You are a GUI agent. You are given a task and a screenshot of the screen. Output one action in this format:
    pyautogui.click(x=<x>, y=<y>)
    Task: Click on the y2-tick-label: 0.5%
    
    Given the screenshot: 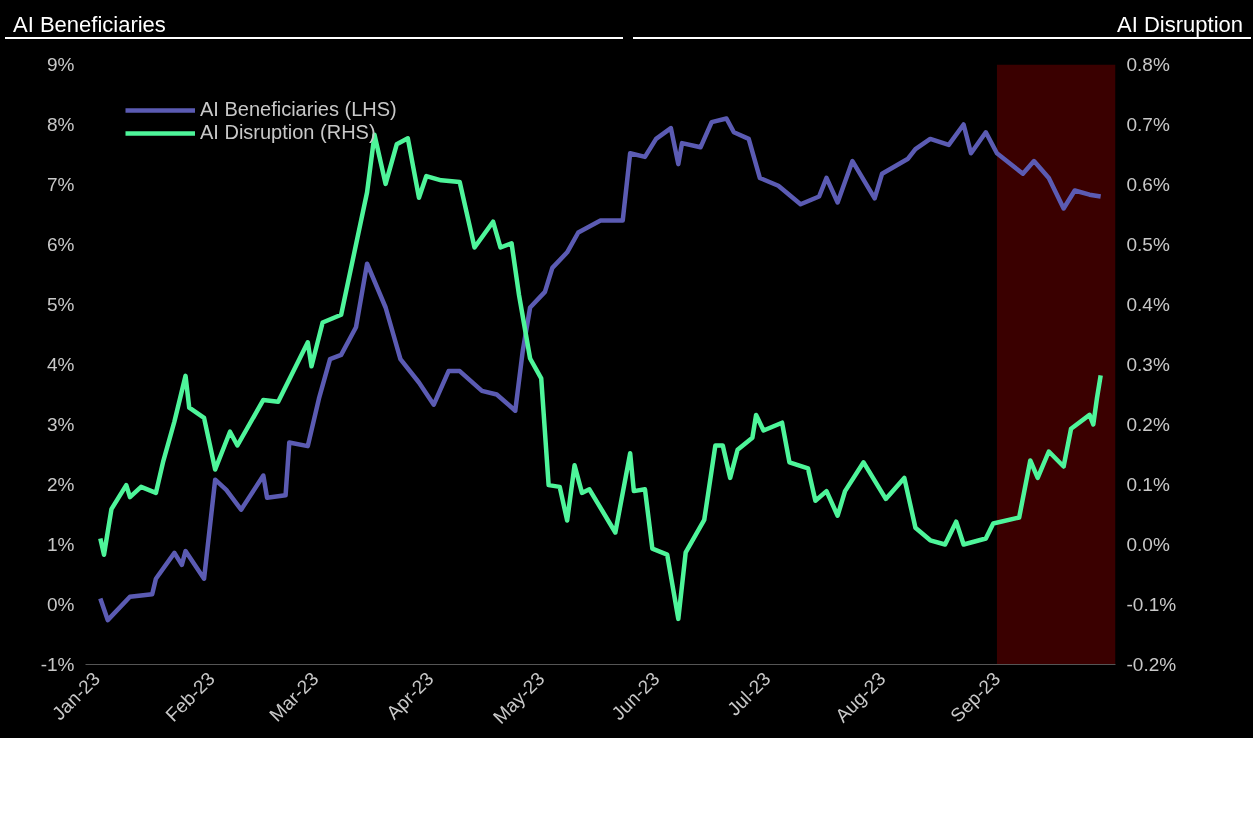 What is the action you would take?
    pyautogui.click(x=1148, y=244)
    